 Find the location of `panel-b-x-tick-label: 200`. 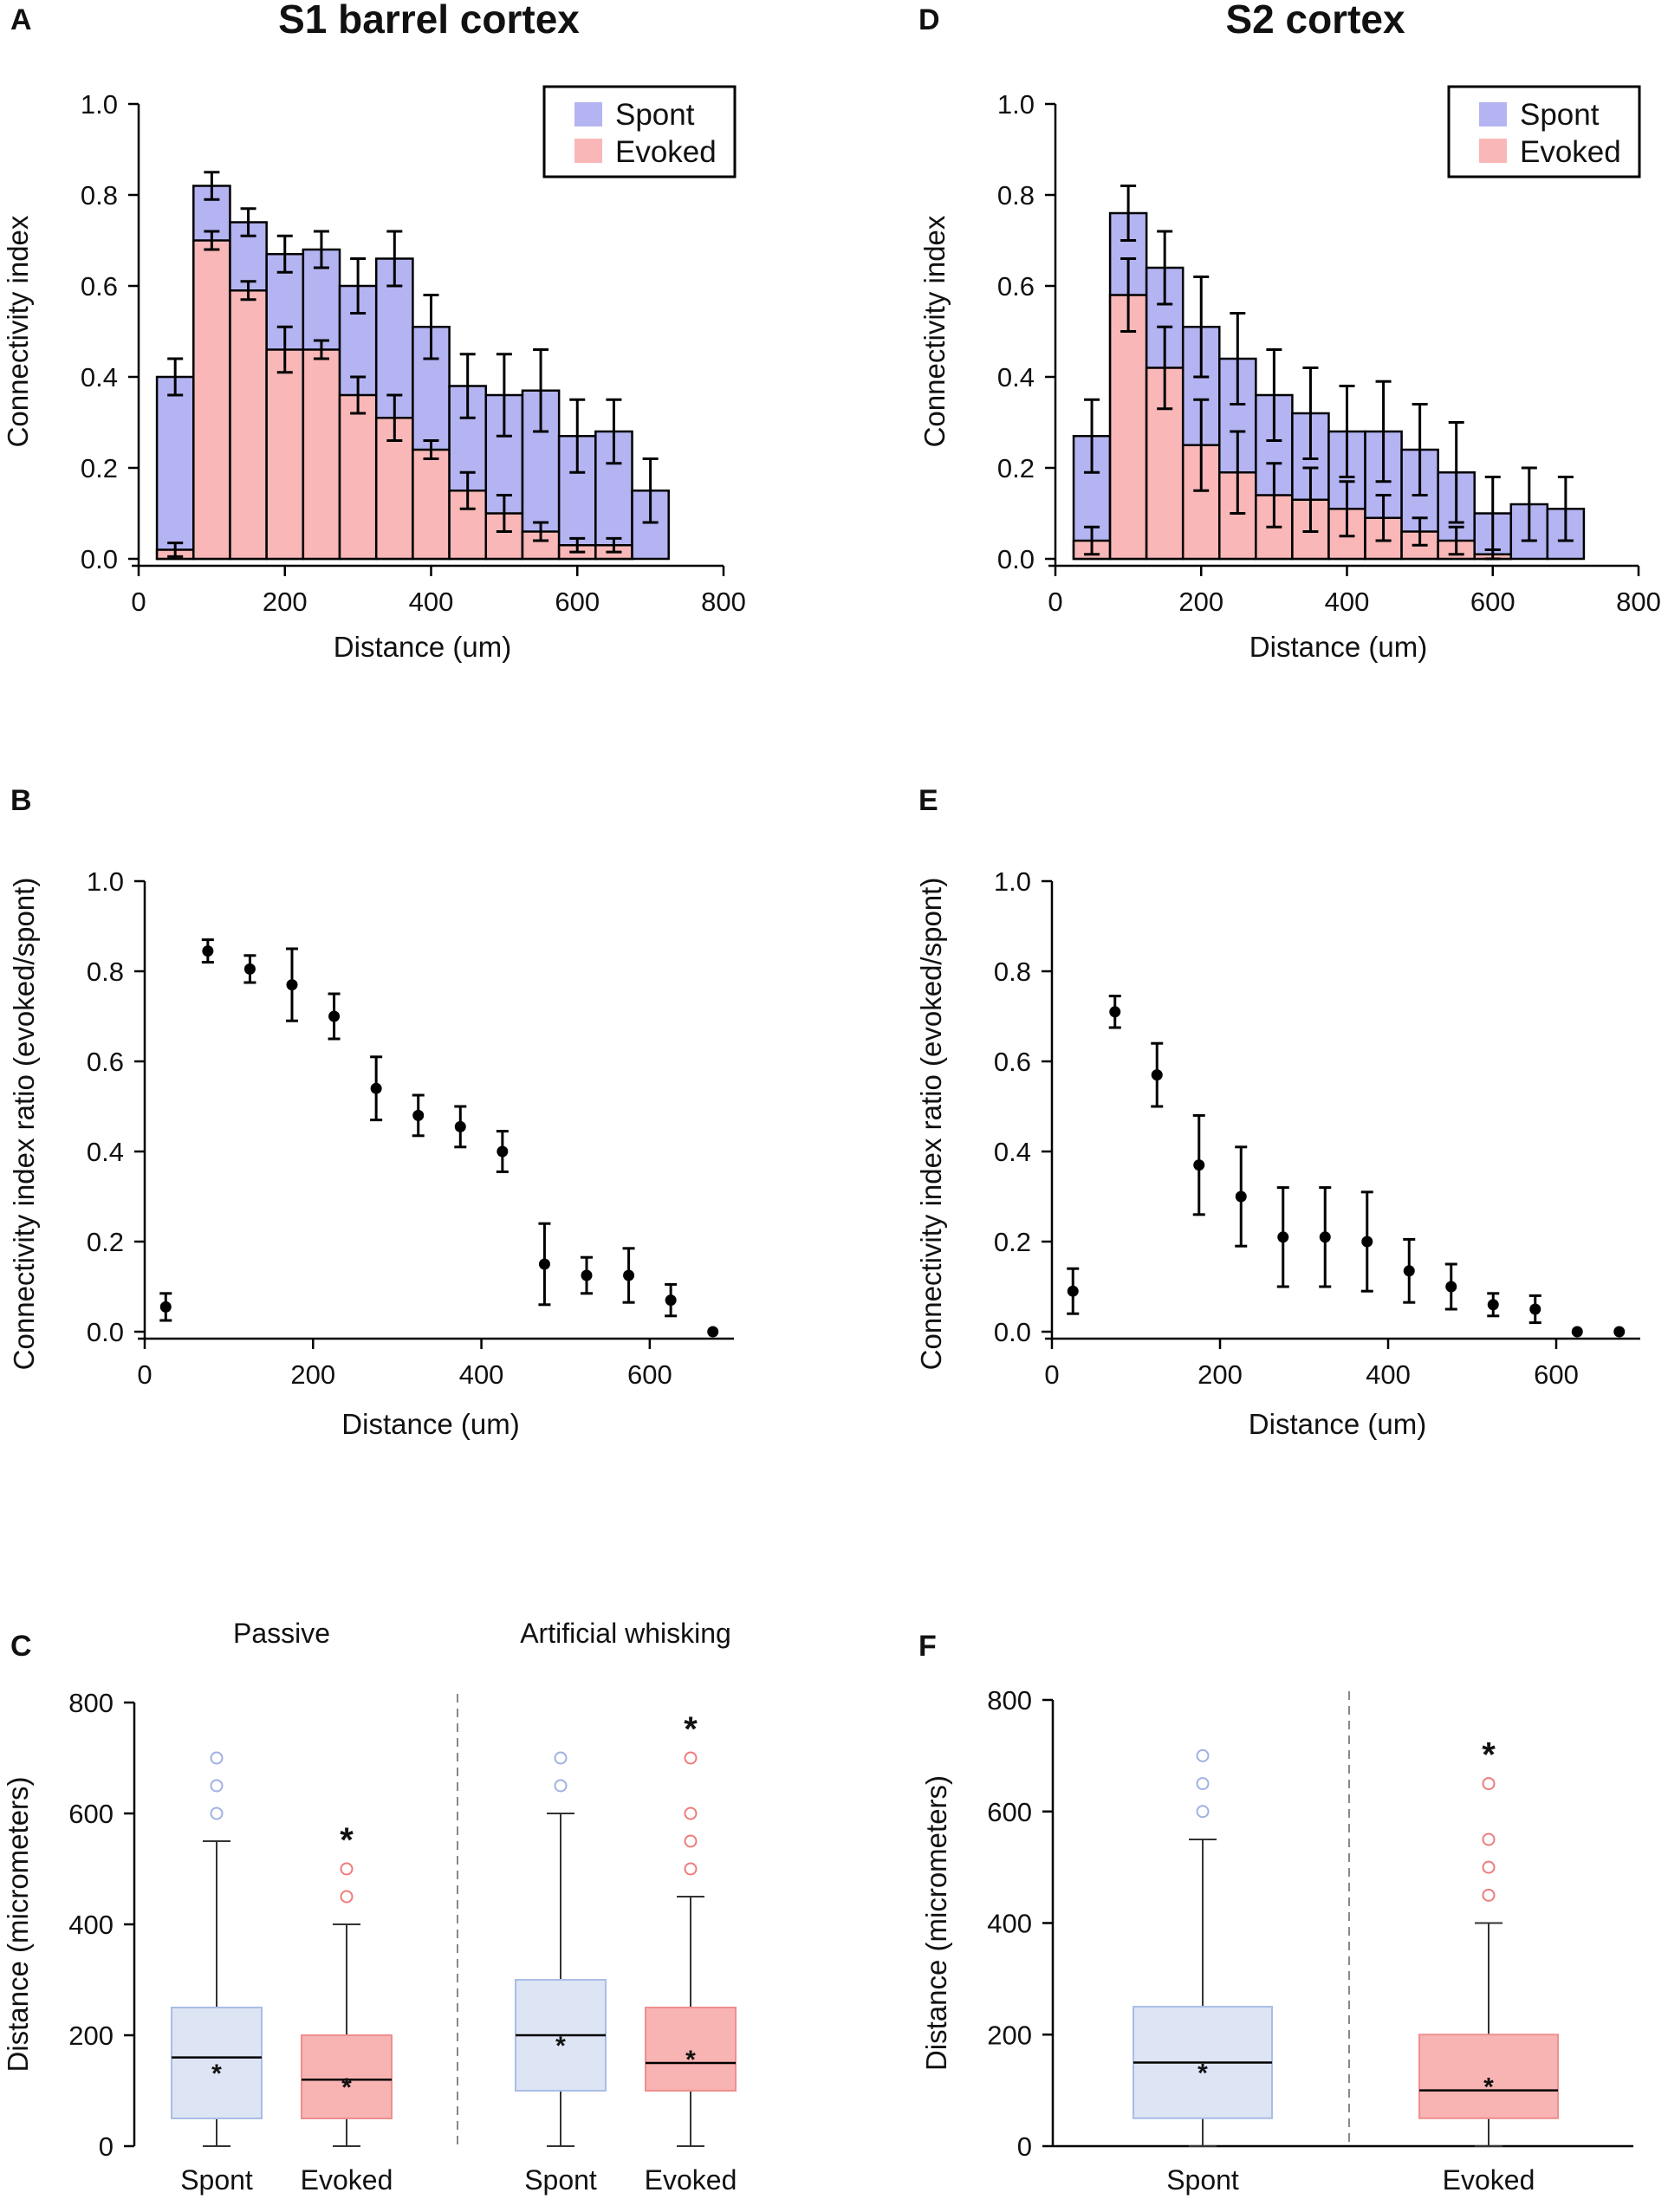

panel-b-x-tick-label: 200 is located at coordinates (312, 1374).